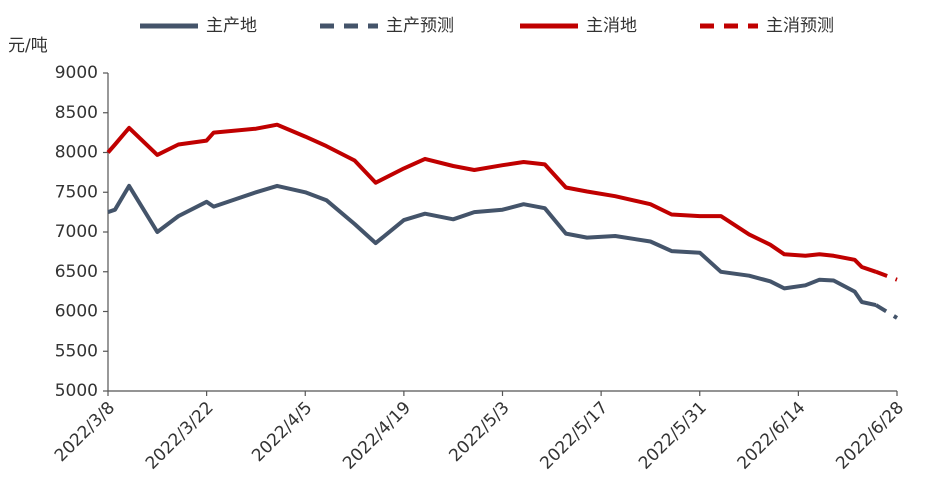 The width and height of the screenshot is (940, 504). I want to click on legend-label: 主产地, so click(231, 26).